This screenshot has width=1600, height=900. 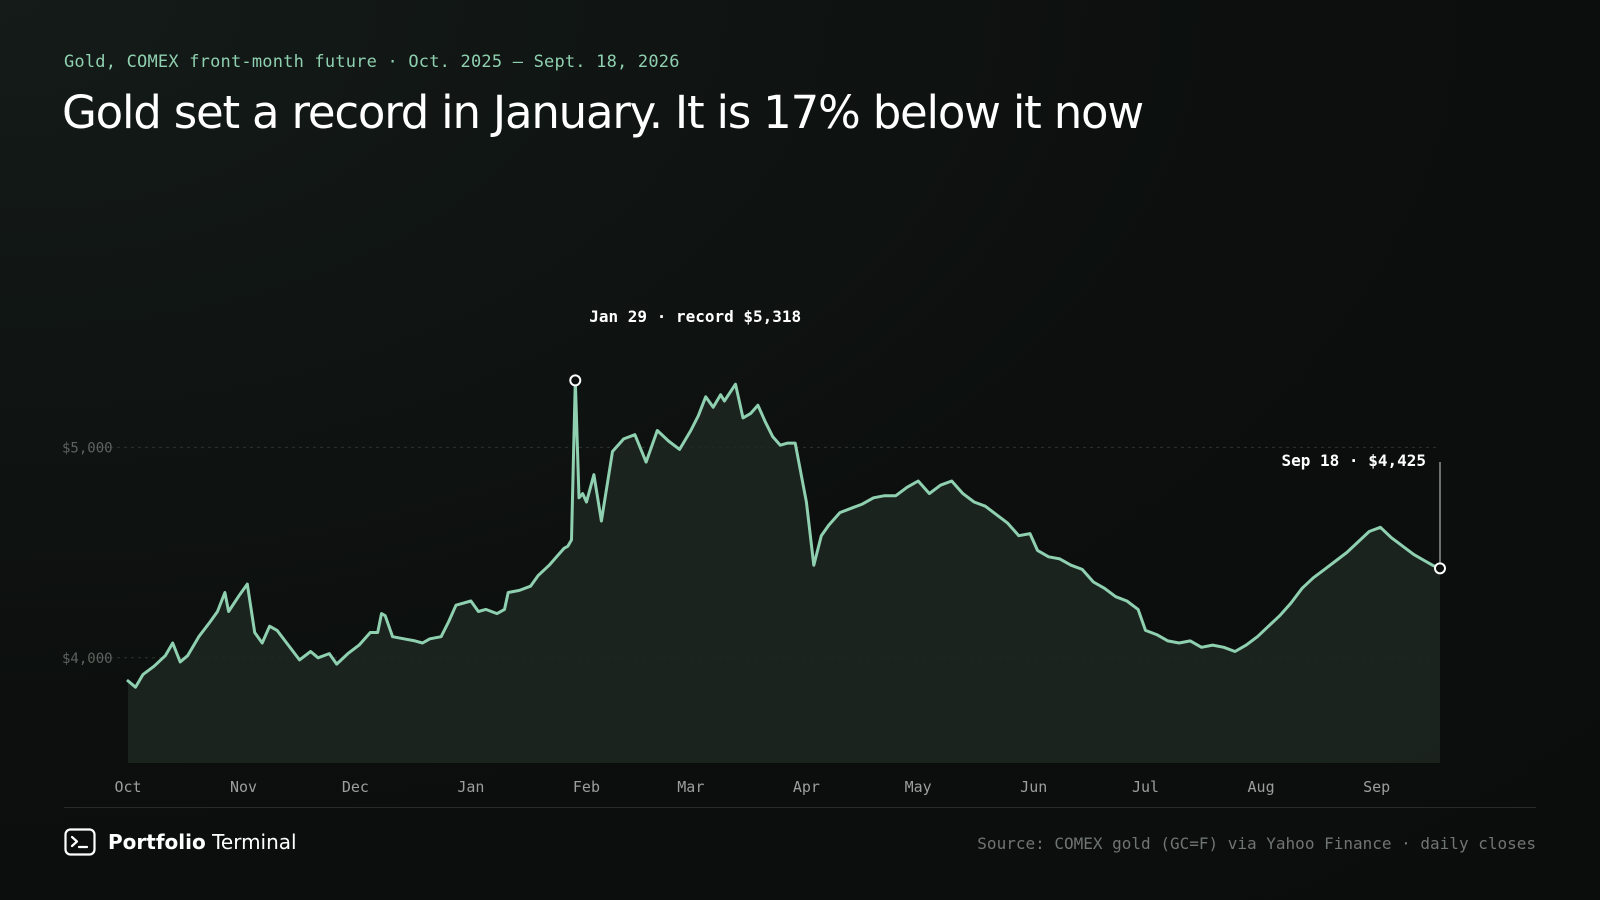 What do you see at coordinates (800, 807) in the screenshot?
I see `footer-divider` at bounding box center [800, 807].